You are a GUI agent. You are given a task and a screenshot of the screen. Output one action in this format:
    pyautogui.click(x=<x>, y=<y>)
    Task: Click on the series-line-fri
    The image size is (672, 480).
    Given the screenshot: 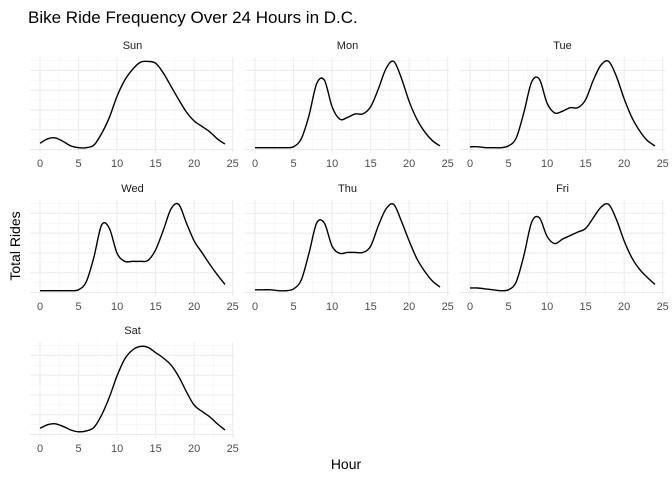 What is the action you would take?
    pyautogui.click(x=563, y=247)
    